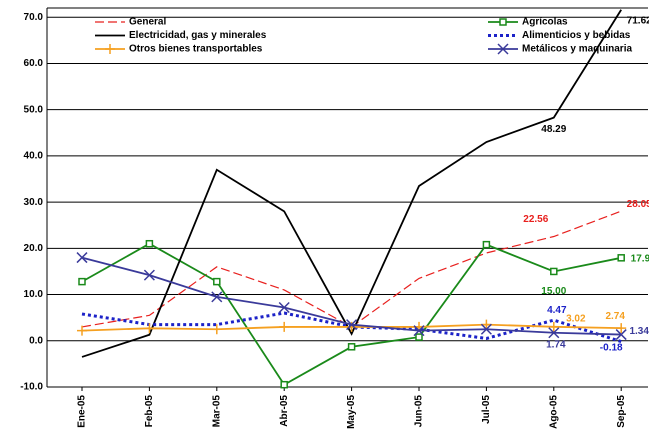 This screenshot has height=437, width=649. I want to click on x-tick-label: May-05, so click(351, 412).